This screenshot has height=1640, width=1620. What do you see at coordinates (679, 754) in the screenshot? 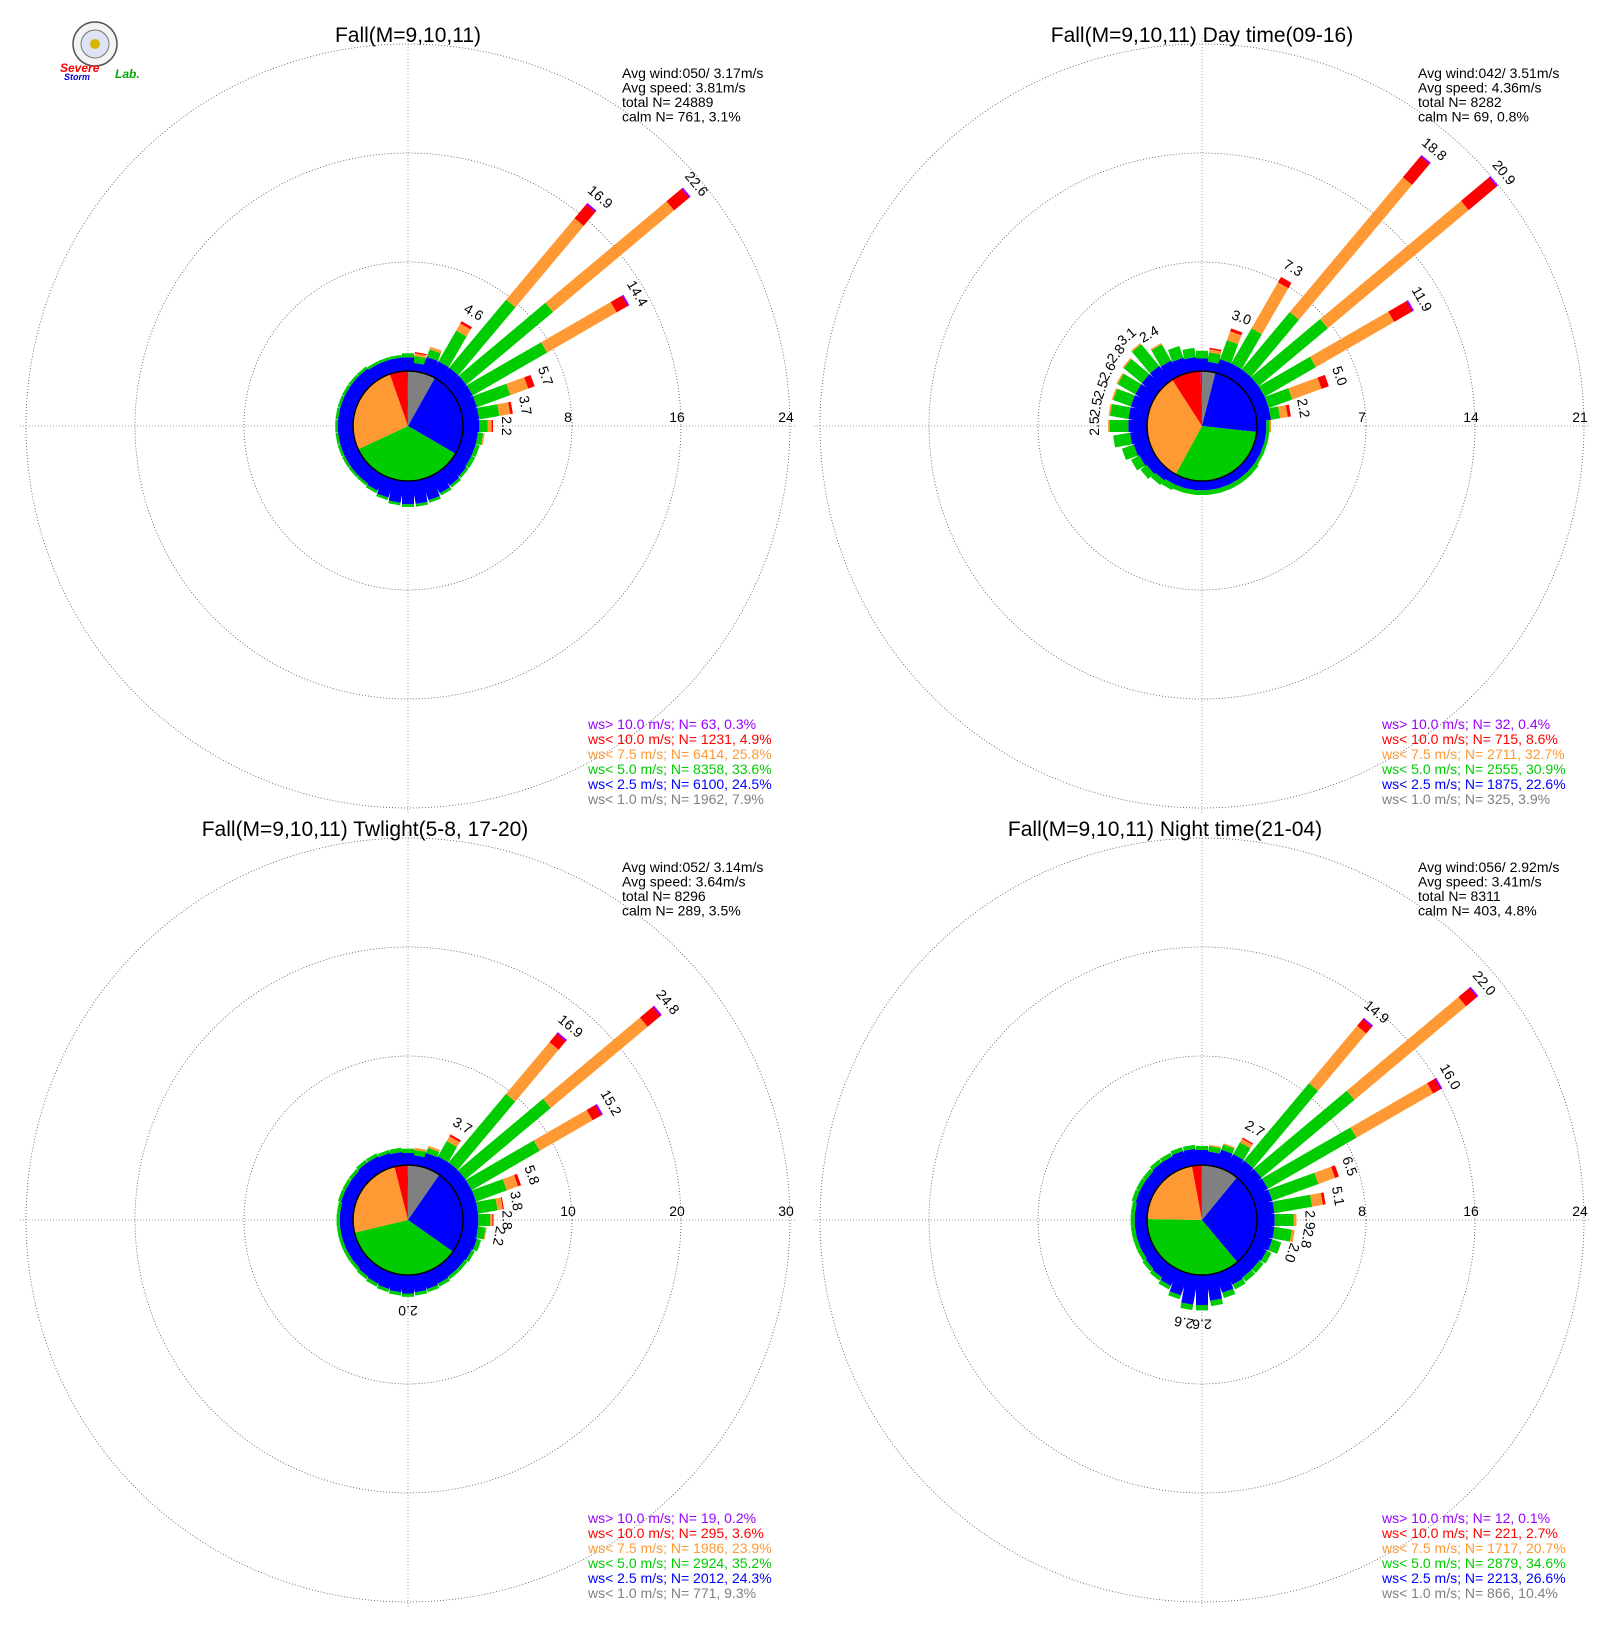
I see `legend-lt7_5: ws< 7.5 m/s; N= 6414, 25.8%` at bounding box center [679, 754].